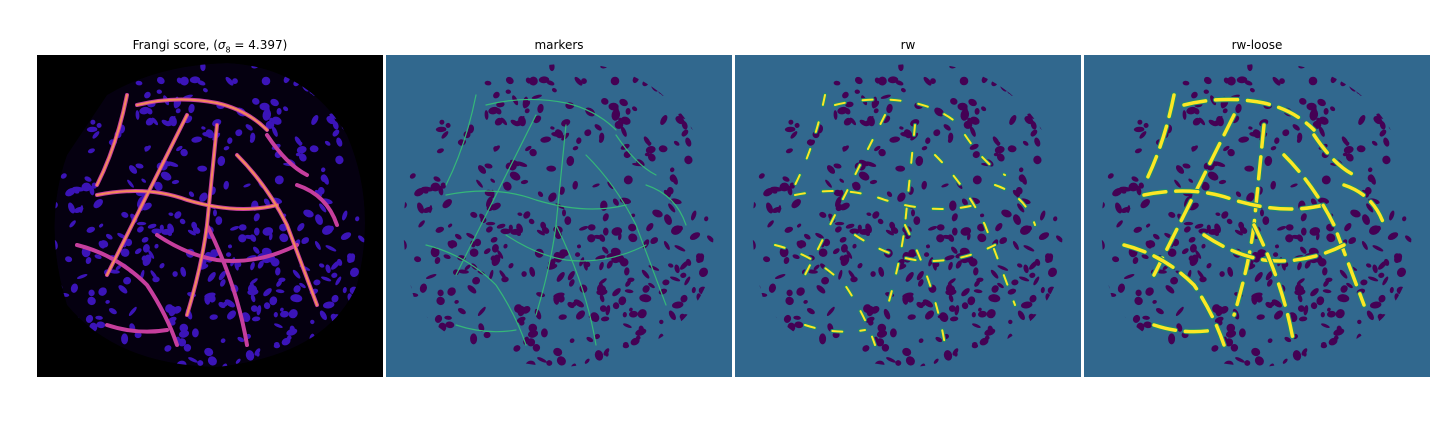  I want to click on panel-title-rw: rw, so click(908, 45).